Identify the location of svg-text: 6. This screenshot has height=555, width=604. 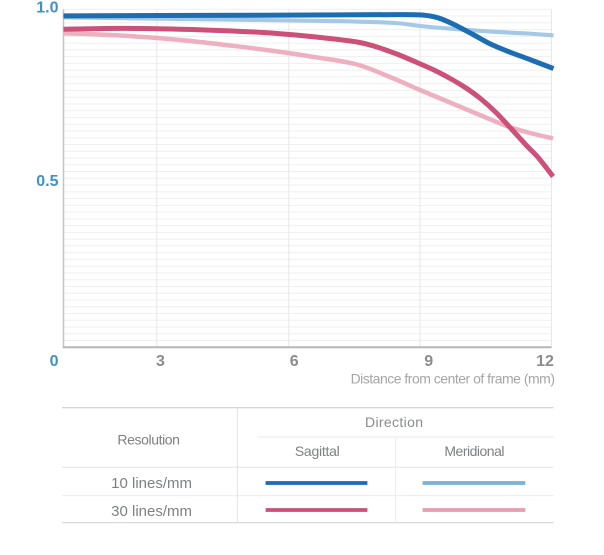
(294, 361).